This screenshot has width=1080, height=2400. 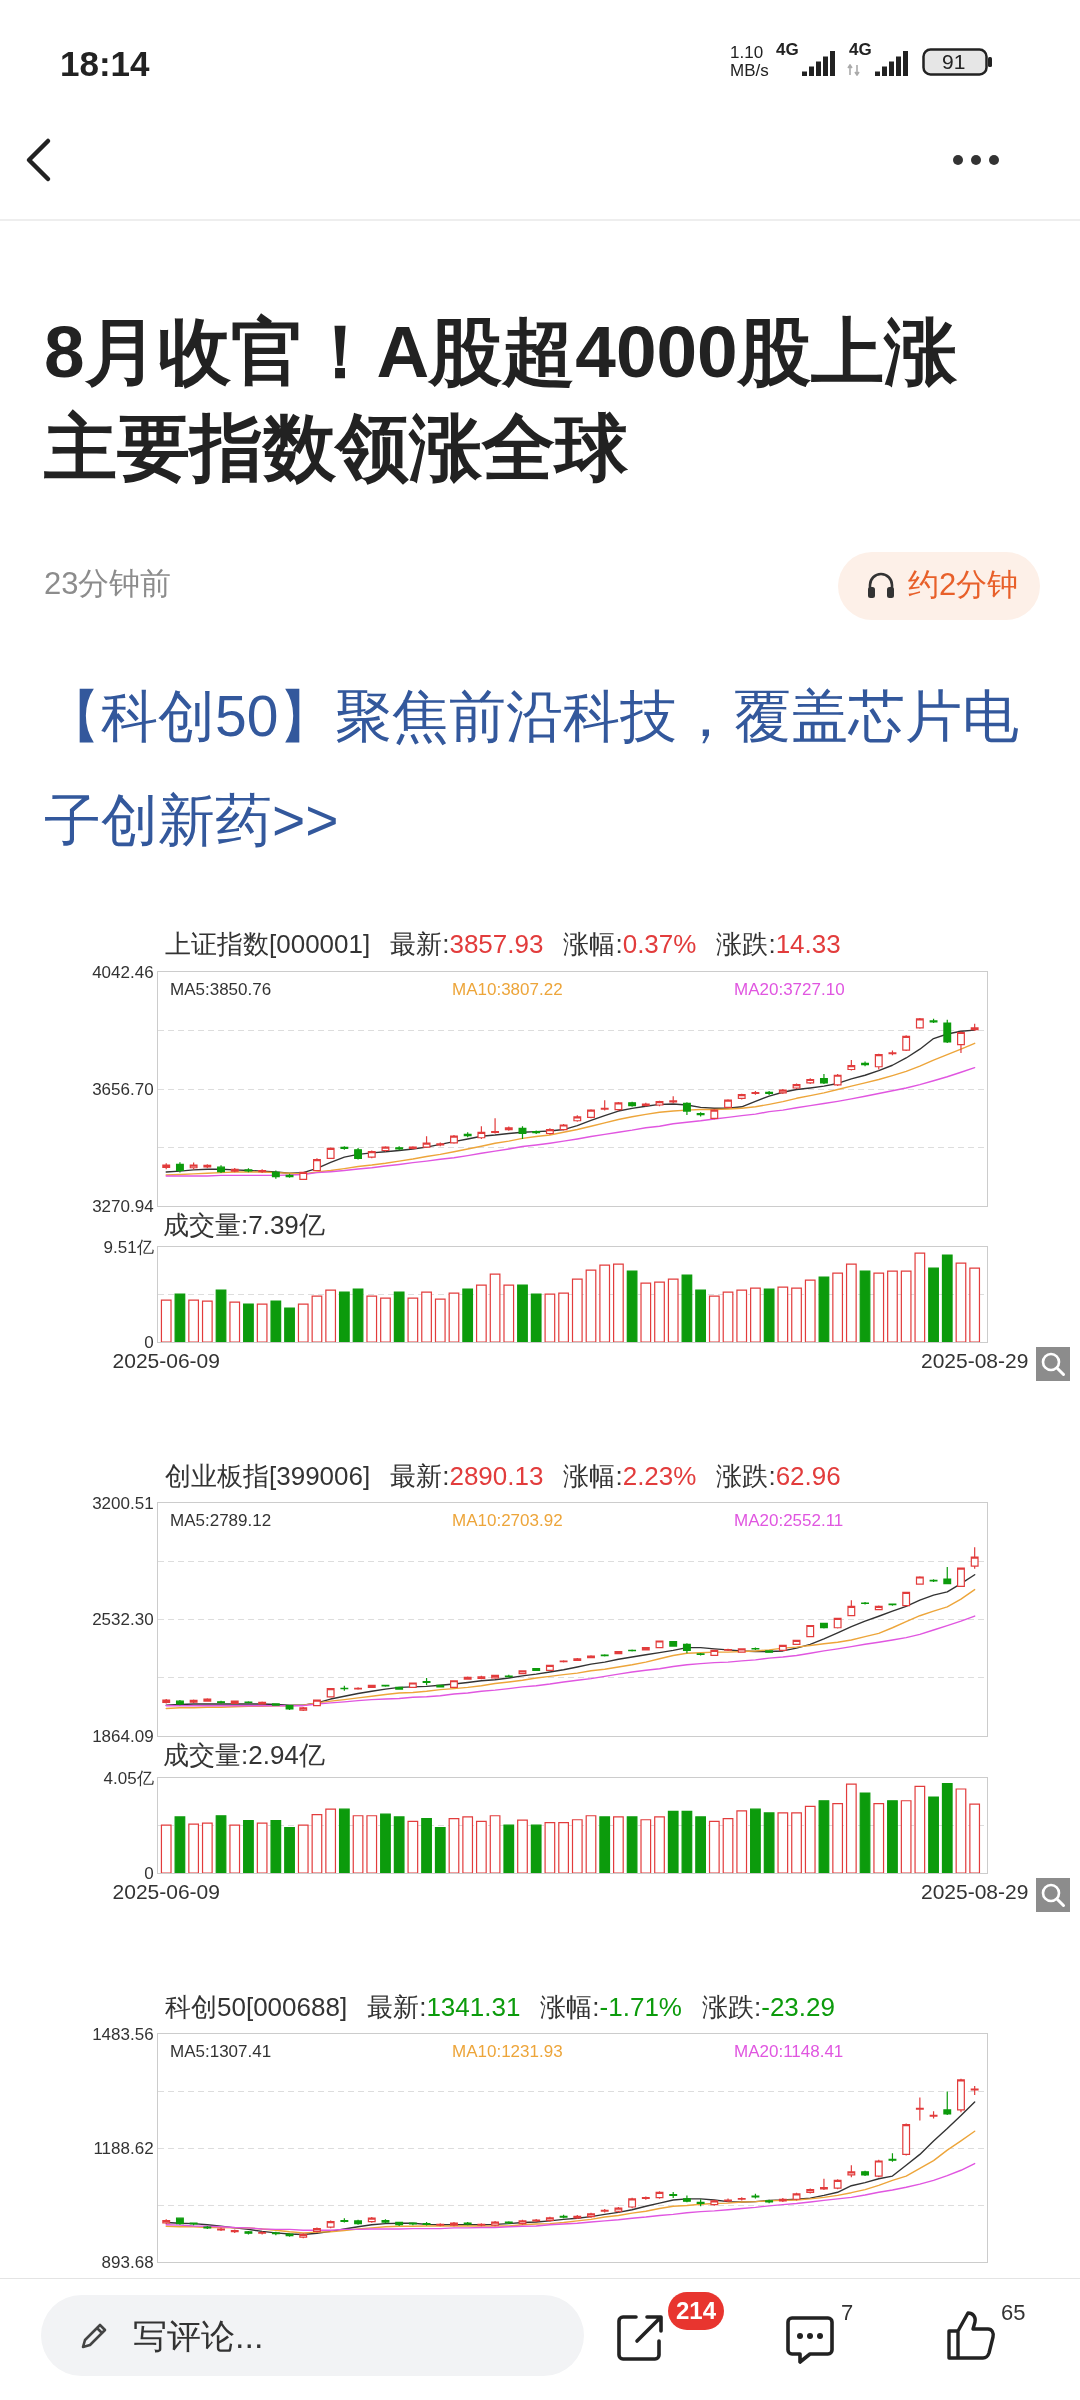 I want to click on text: 214, so click(x=696, y=2310).